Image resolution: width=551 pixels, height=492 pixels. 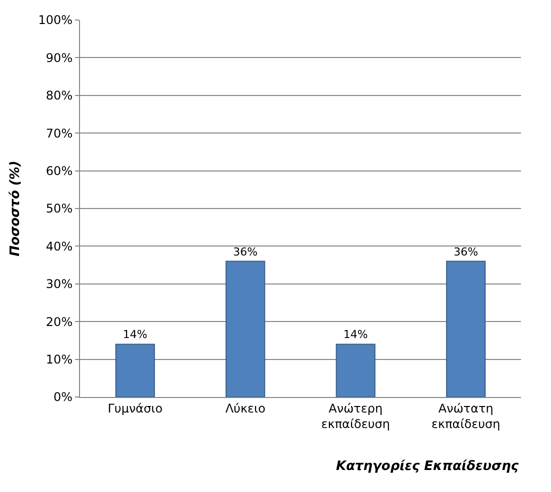 I want to click on y-tick-label: 90%, so click(x=59, y=57).